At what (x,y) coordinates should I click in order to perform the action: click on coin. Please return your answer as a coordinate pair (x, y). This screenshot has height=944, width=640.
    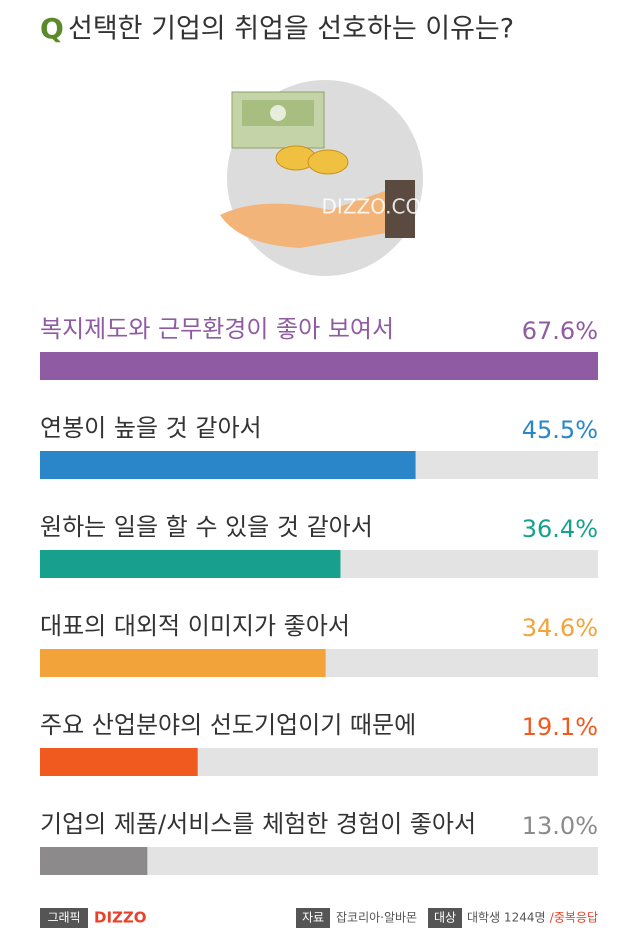
    Looking at the image, I should click on (328, 162).